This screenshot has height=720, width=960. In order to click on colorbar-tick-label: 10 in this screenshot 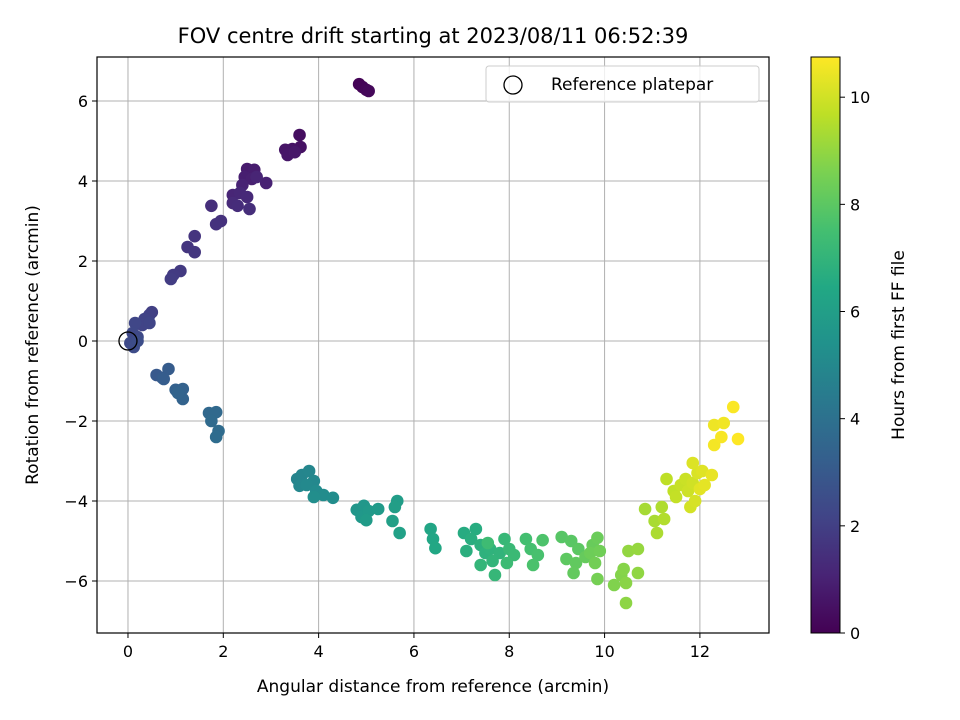, I will do `click(860, 97)`.